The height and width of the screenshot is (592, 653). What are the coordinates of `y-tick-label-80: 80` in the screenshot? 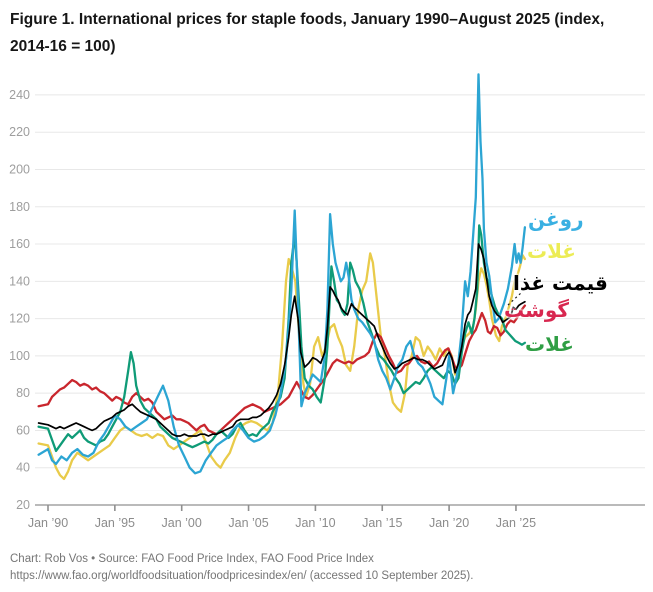 It's located at (23, 393).